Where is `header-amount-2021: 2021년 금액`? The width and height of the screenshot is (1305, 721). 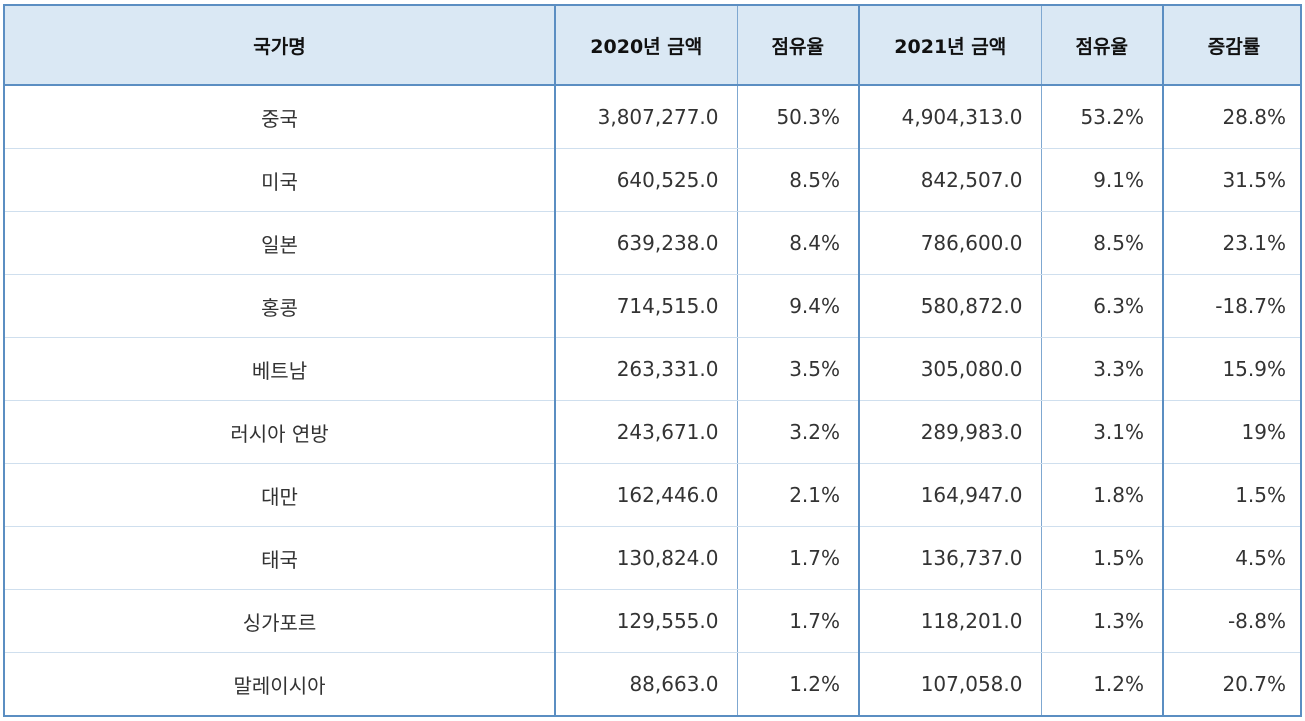
header-amount-2021: 2021년 금액 is located at coordinates (950, 46).